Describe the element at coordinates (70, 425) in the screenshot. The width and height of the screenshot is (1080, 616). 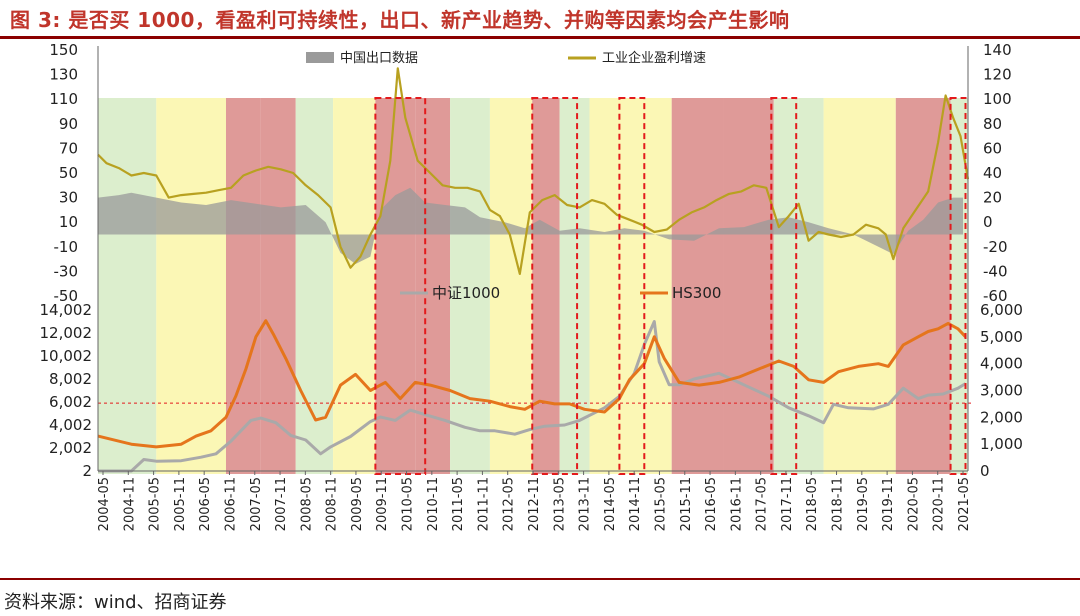
I see `y-tick-label-bottom-left: 4,002` at that location.